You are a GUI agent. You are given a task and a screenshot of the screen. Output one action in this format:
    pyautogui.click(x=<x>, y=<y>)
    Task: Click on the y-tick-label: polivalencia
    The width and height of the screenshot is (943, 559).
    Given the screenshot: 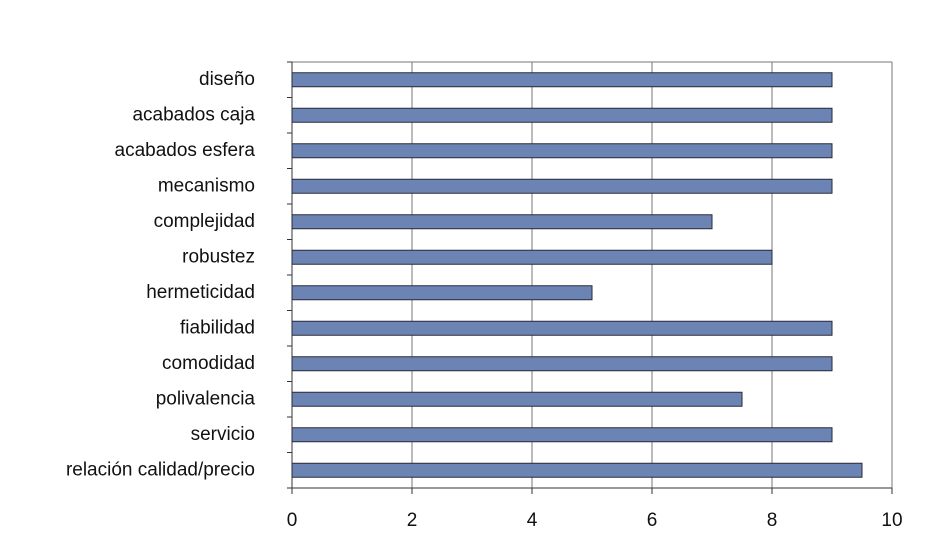 What is the action you would take?
    pyautogui.click(x=206, y=398)
    